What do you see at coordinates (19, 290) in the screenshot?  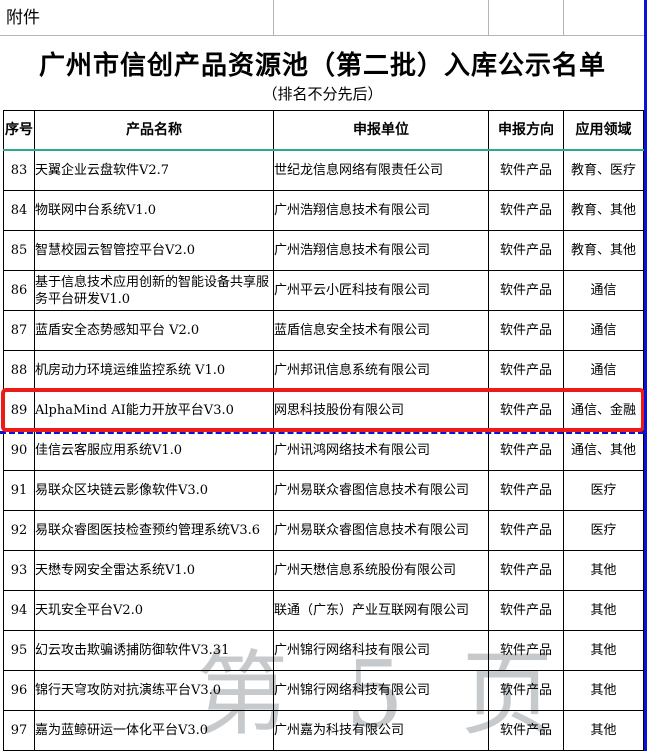 I see `cell-index: 86` at bounding box center [19, 290].